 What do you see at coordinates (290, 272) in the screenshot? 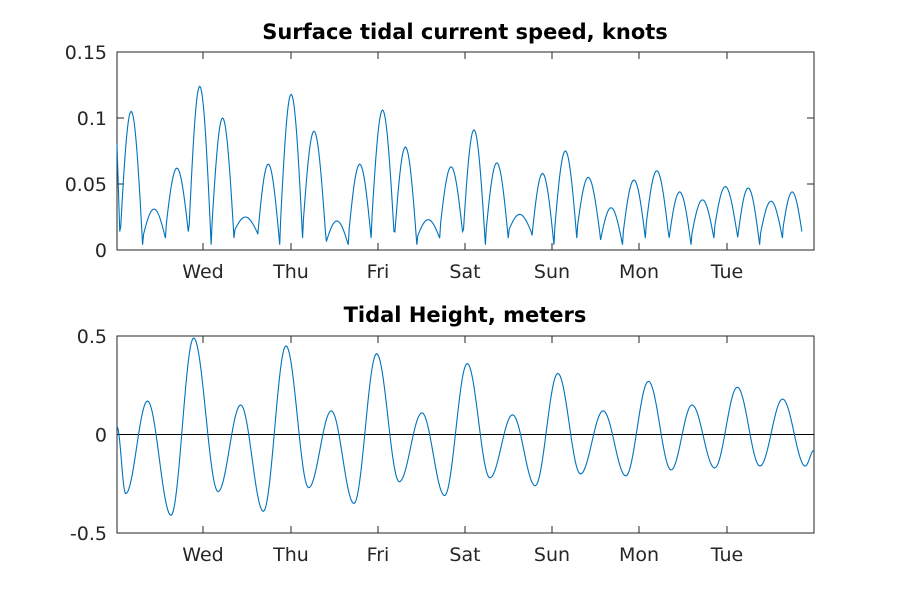
I see `current-speed-x-tick-label: Thu` at bounding box center [290, 272].